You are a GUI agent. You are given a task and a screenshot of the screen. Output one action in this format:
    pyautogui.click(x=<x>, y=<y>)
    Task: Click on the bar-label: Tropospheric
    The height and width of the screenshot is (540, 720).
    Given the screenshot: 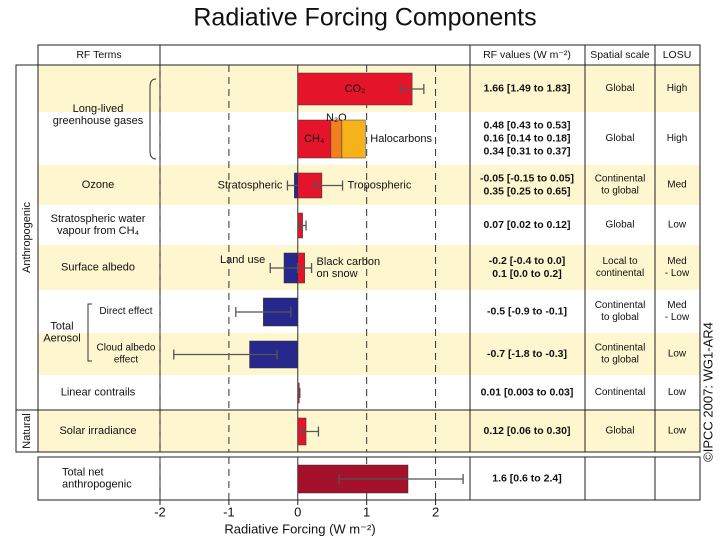 What is the action you would take?
    pyautogui.click(x=380, y=185)
    